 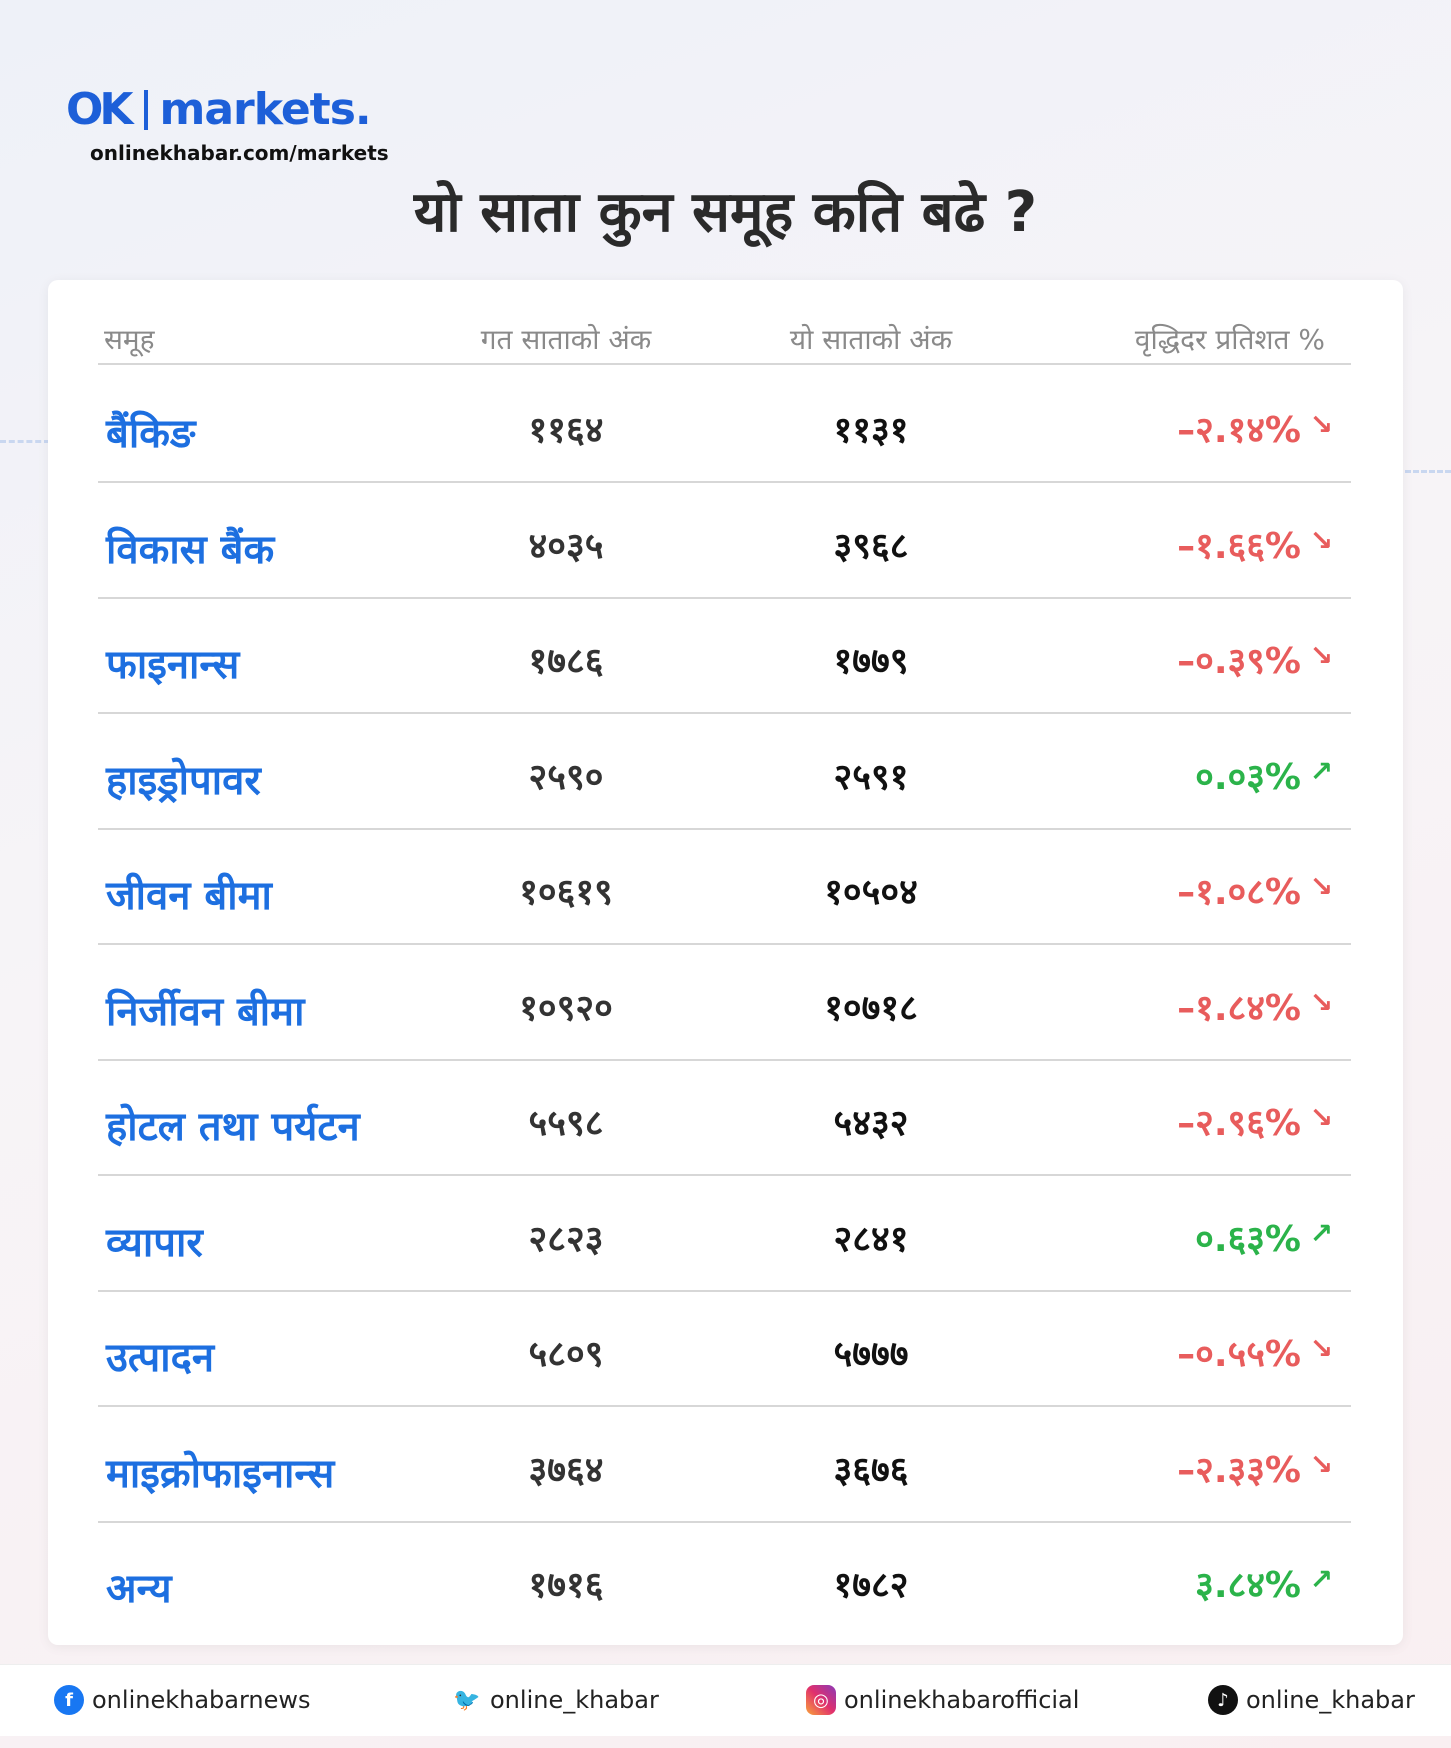 I want to click on row-group-name: निर्जीवन बीमा, so click(x=205, y=1011).